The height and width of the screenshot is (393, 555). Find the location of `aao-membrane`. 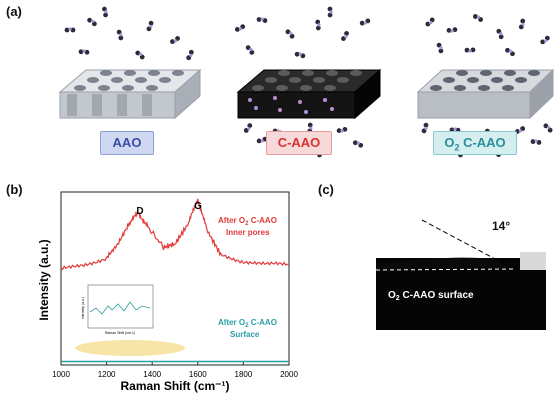

aao-membrane is located at coordinates (130, 94).